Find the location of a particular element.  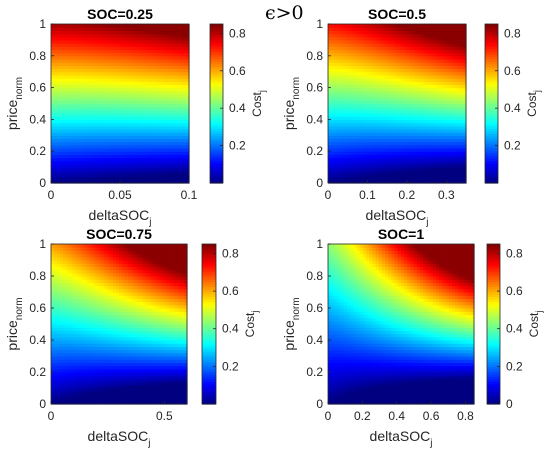

x-tick-label: 0.2 is located at coordinates (407, 195).